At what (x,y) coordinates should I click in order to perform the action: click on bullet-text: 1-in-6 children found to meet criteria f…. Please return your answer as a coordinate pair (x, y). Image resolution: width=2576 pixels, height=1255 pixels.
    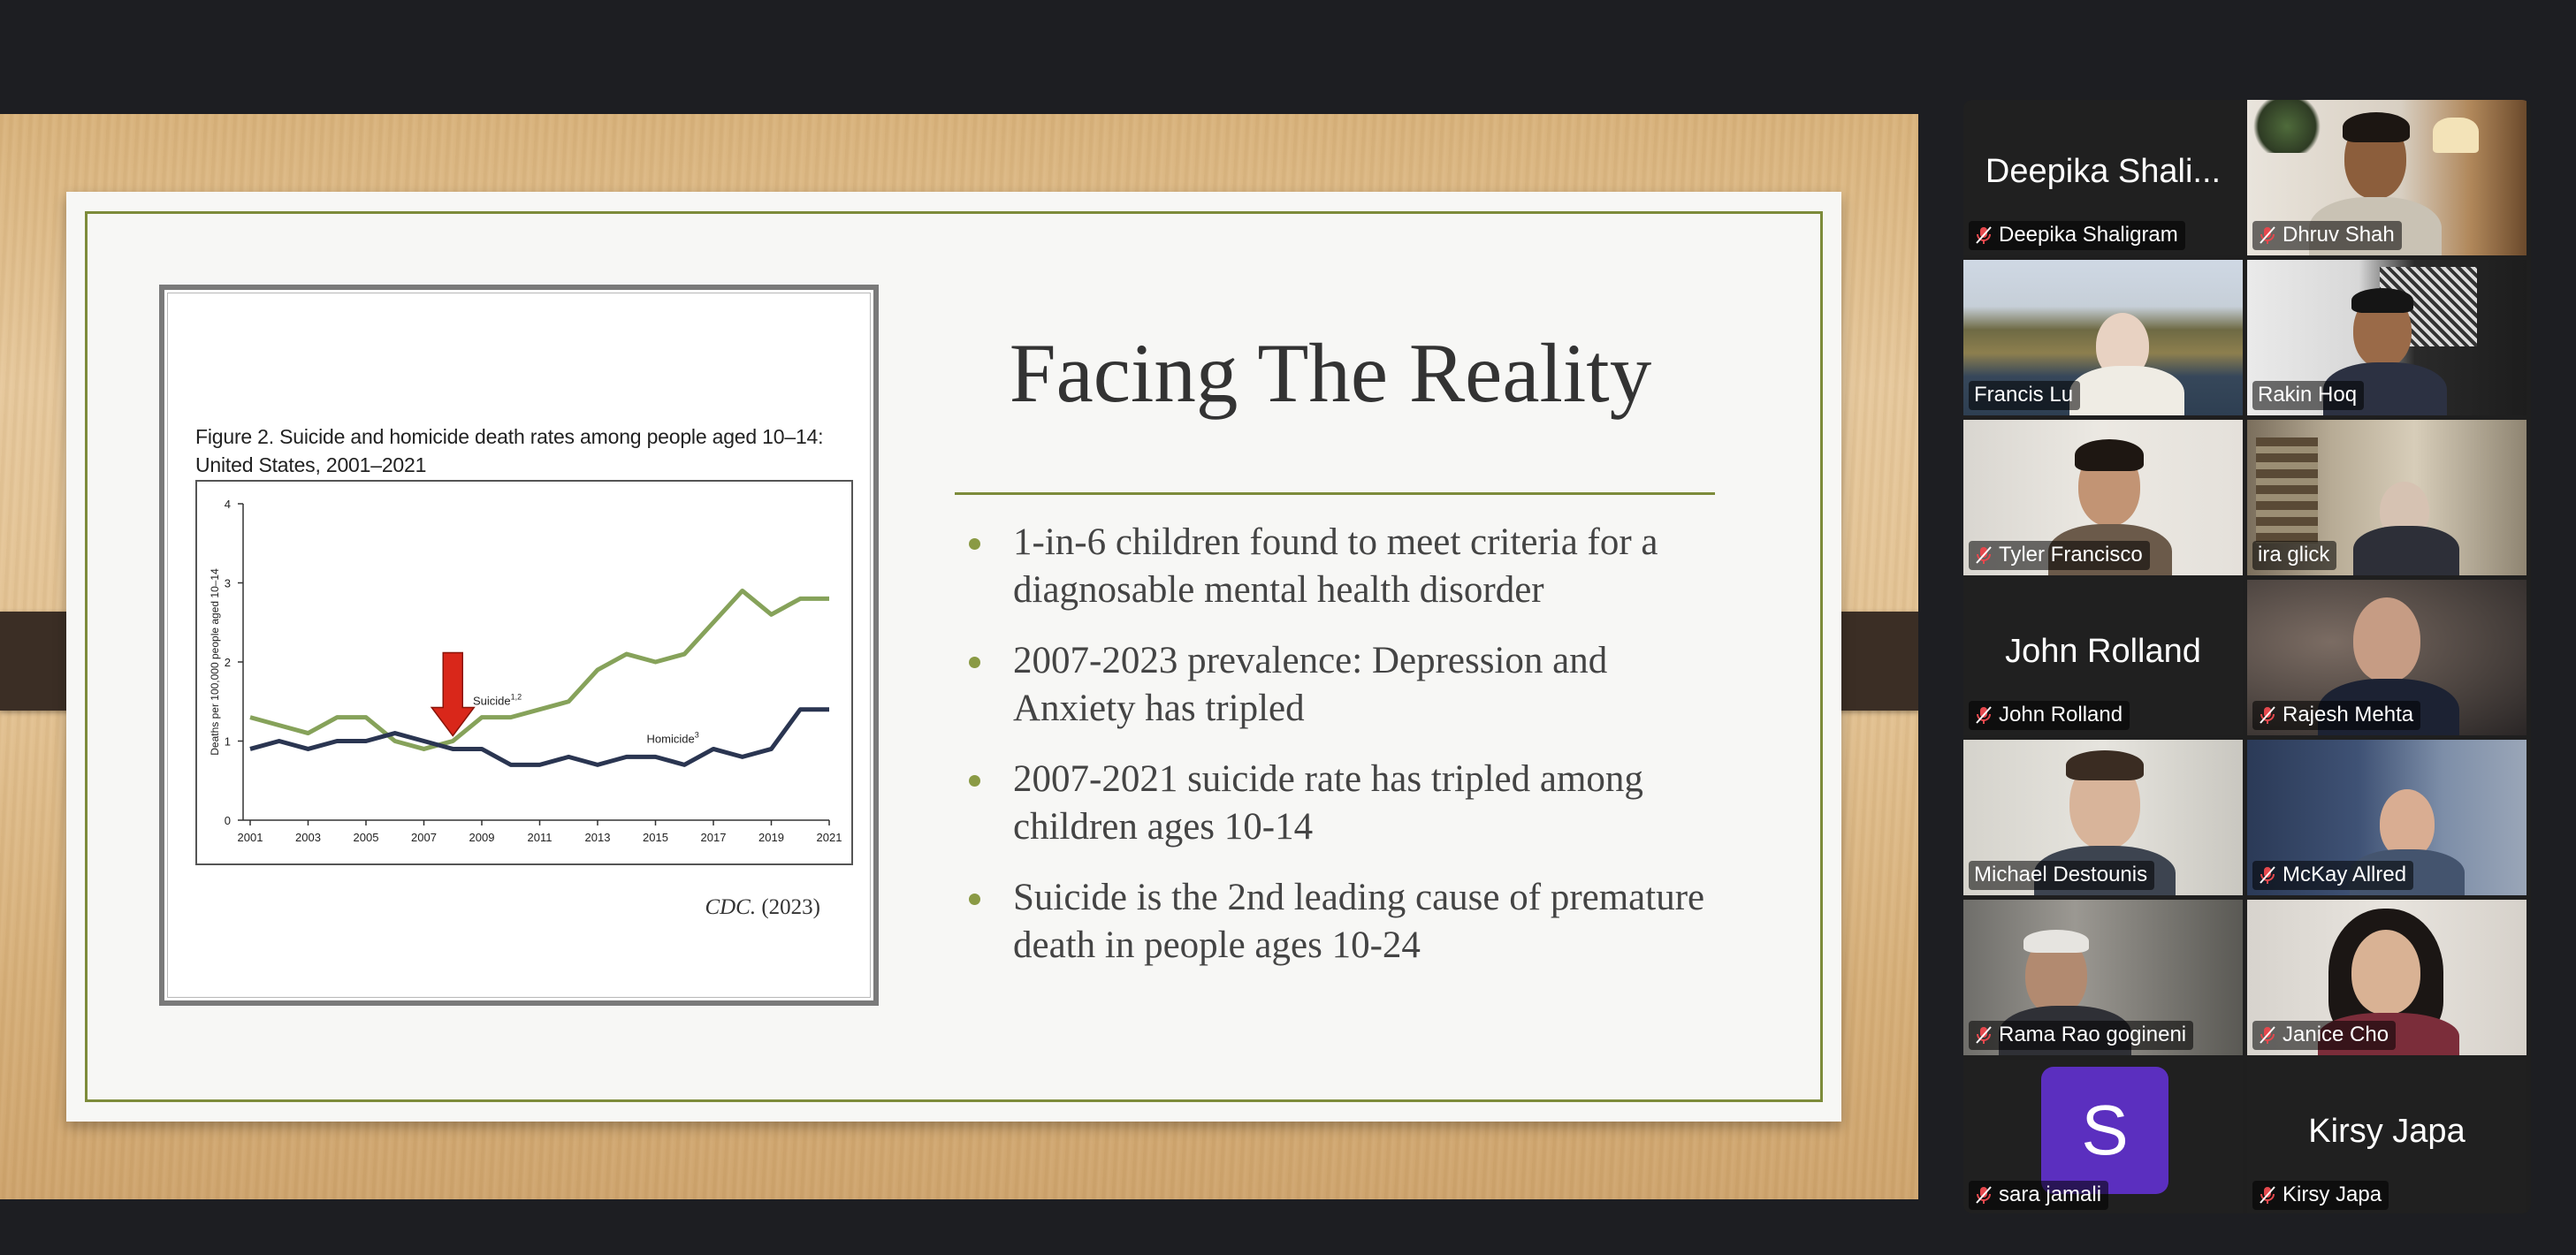
    Looking at the image, I should click on (1335, 566).